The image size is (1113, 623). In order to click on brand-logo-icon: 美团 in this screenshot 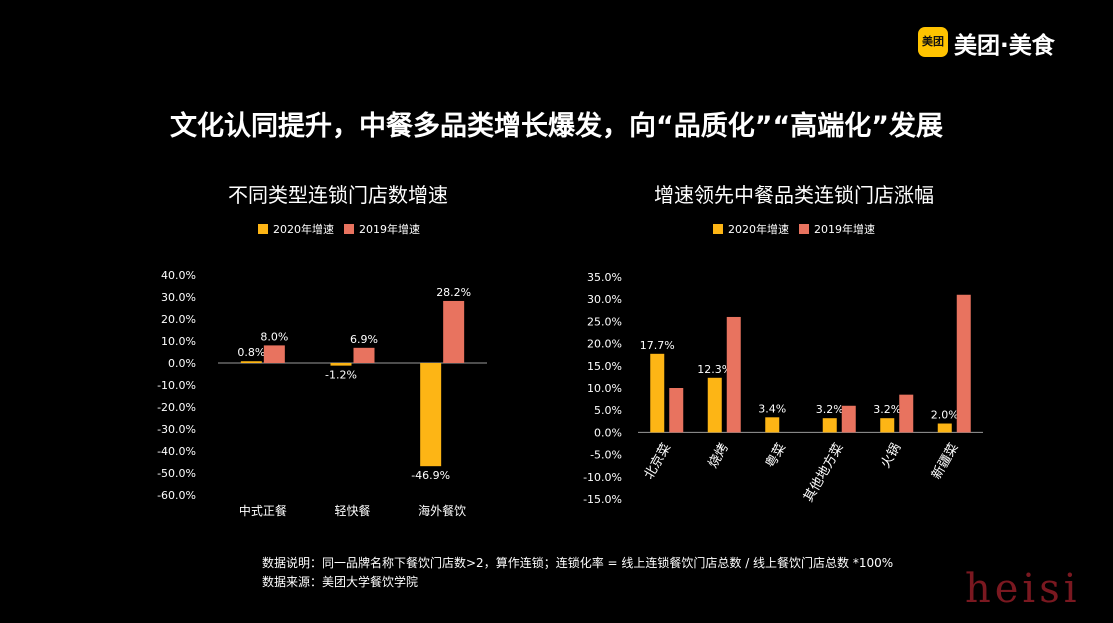, I will do `click(933, 42)`.